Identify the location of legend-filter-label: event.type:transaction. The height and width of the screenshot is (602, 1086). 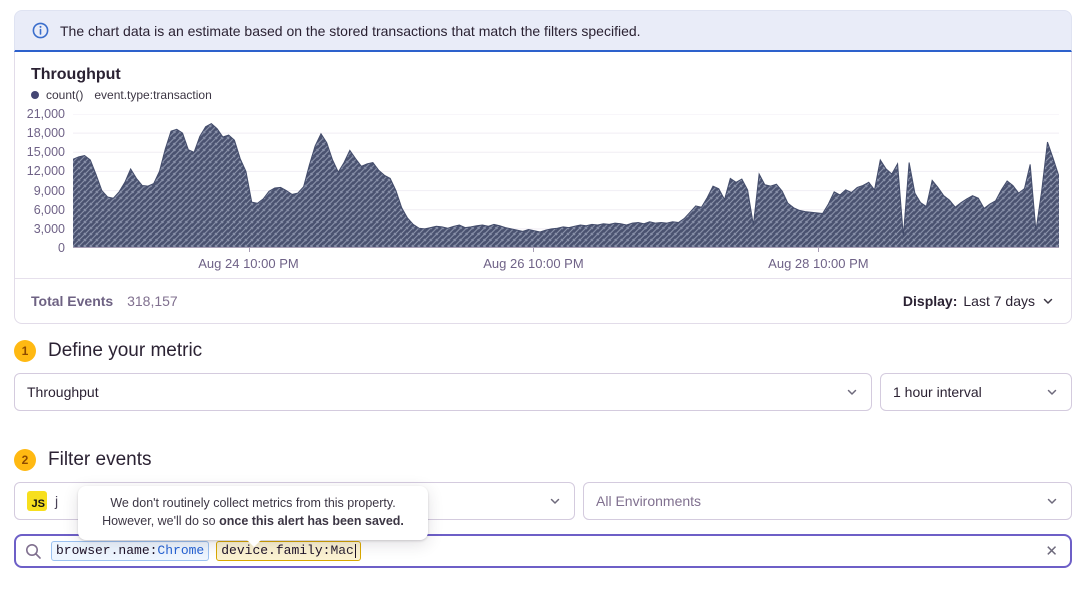
(153, 95).